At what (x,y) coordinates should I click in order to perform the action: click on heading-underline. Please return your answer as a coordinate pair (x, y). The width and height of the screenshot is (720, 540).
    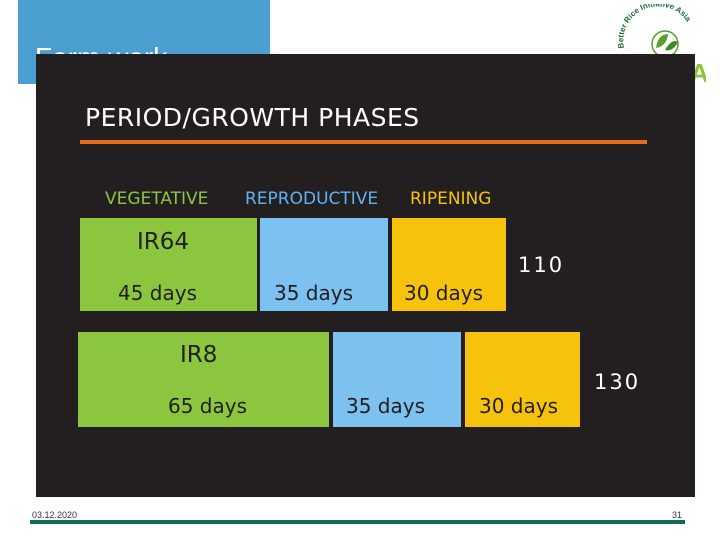
    Looking at the image, I should click on (363, 142).